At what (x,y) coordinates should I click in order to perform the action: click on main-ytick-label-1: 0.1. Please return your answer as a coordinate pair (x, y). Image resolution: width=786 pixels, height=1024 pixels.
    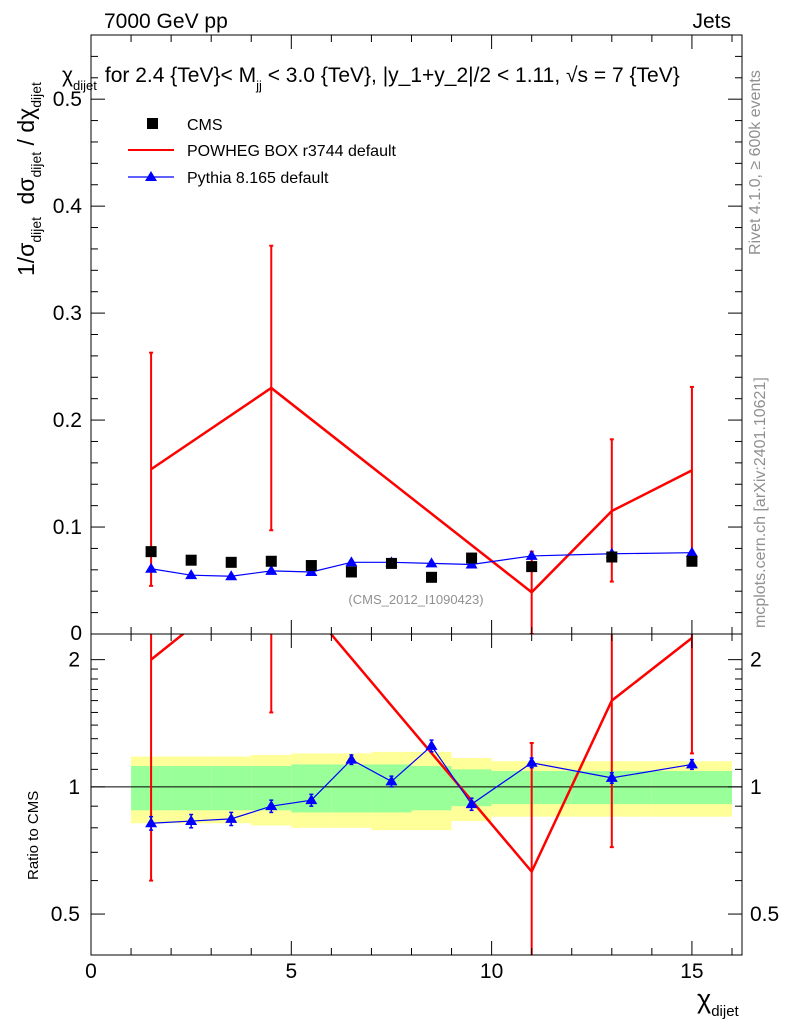
    Looking at the image, I should click on (67, 527).